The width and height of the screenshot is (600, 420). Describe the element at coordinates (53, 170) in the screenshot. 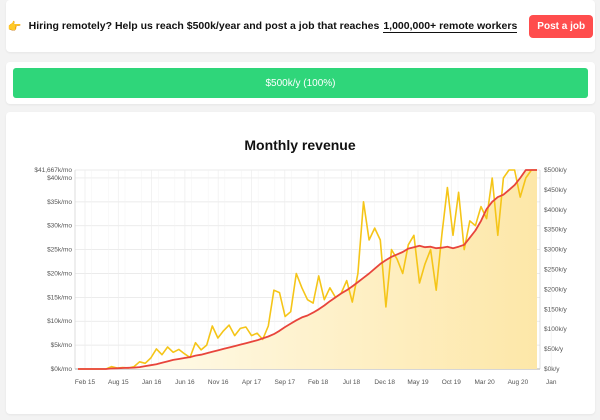

I see `y-left-top-label: $41,667k/mo` at that location.